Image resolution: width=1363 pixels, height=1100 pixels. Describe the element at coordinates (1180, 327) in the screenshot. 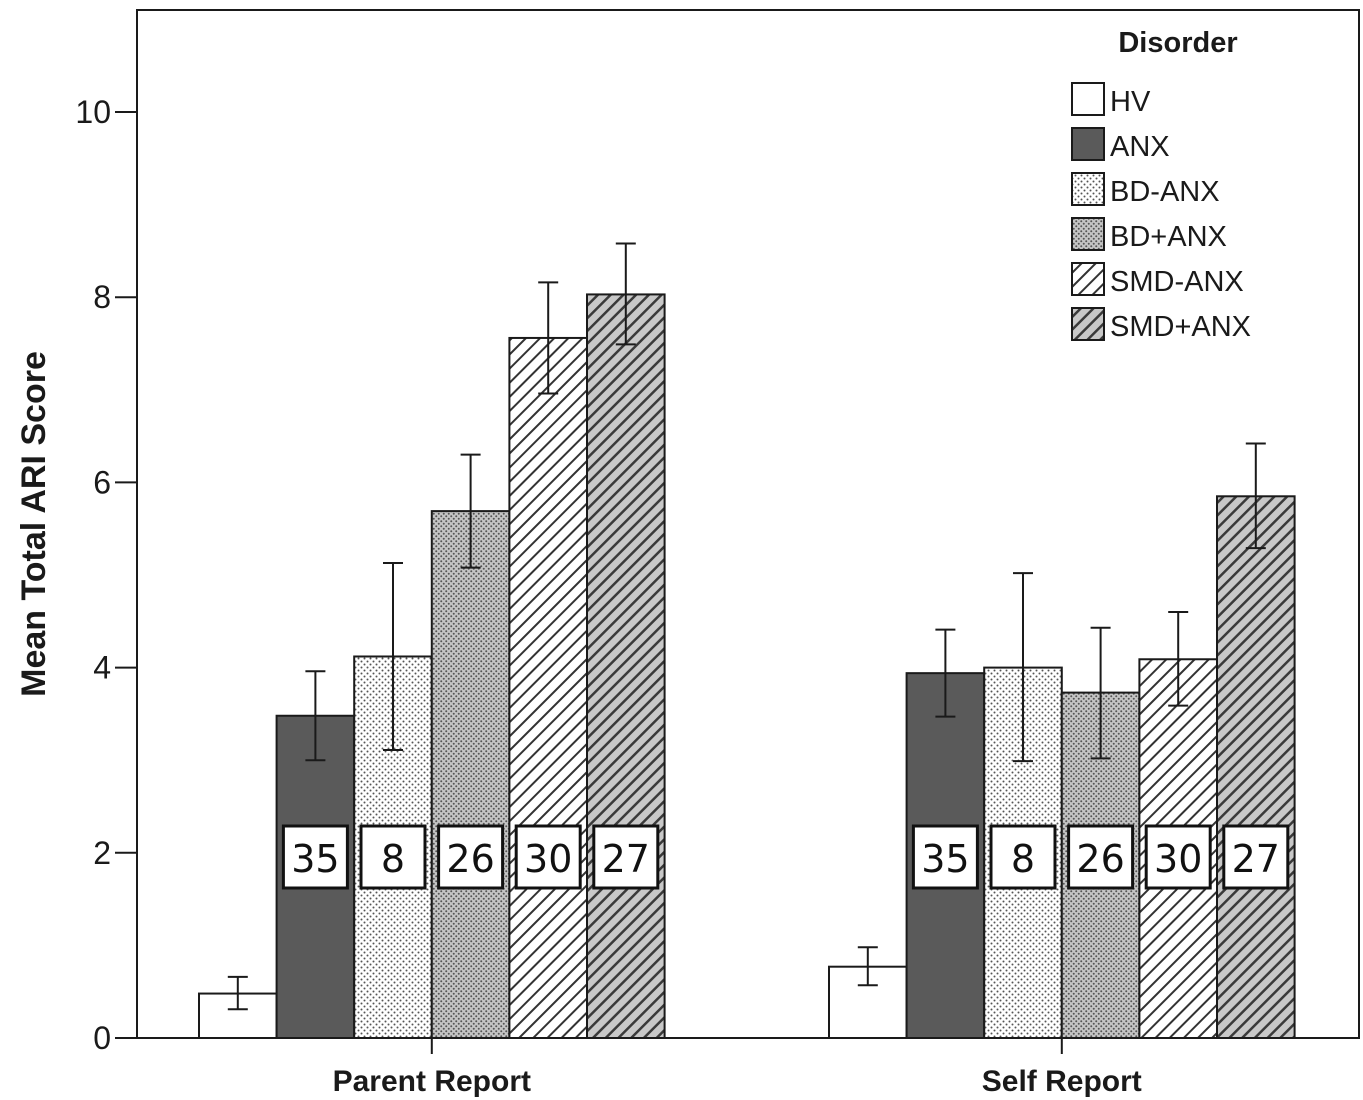

I see `legend-label: SMD+ANX` at that location.